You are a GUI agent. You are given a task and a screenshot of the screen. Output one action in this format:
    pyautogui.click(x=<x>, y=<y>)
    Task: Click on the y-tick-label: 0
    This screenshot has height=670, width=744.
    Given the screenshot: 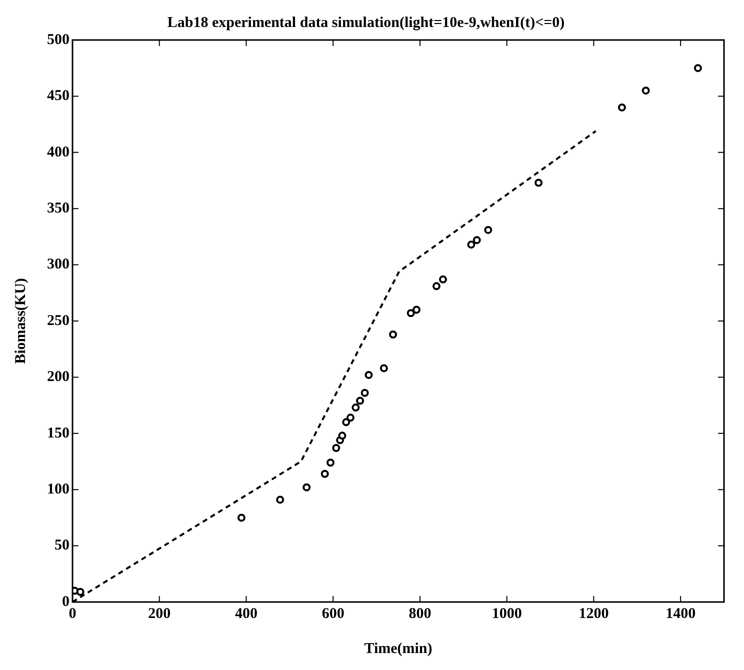 What is the action you would take?
    pyautogui.click(x=66, y=602)
    